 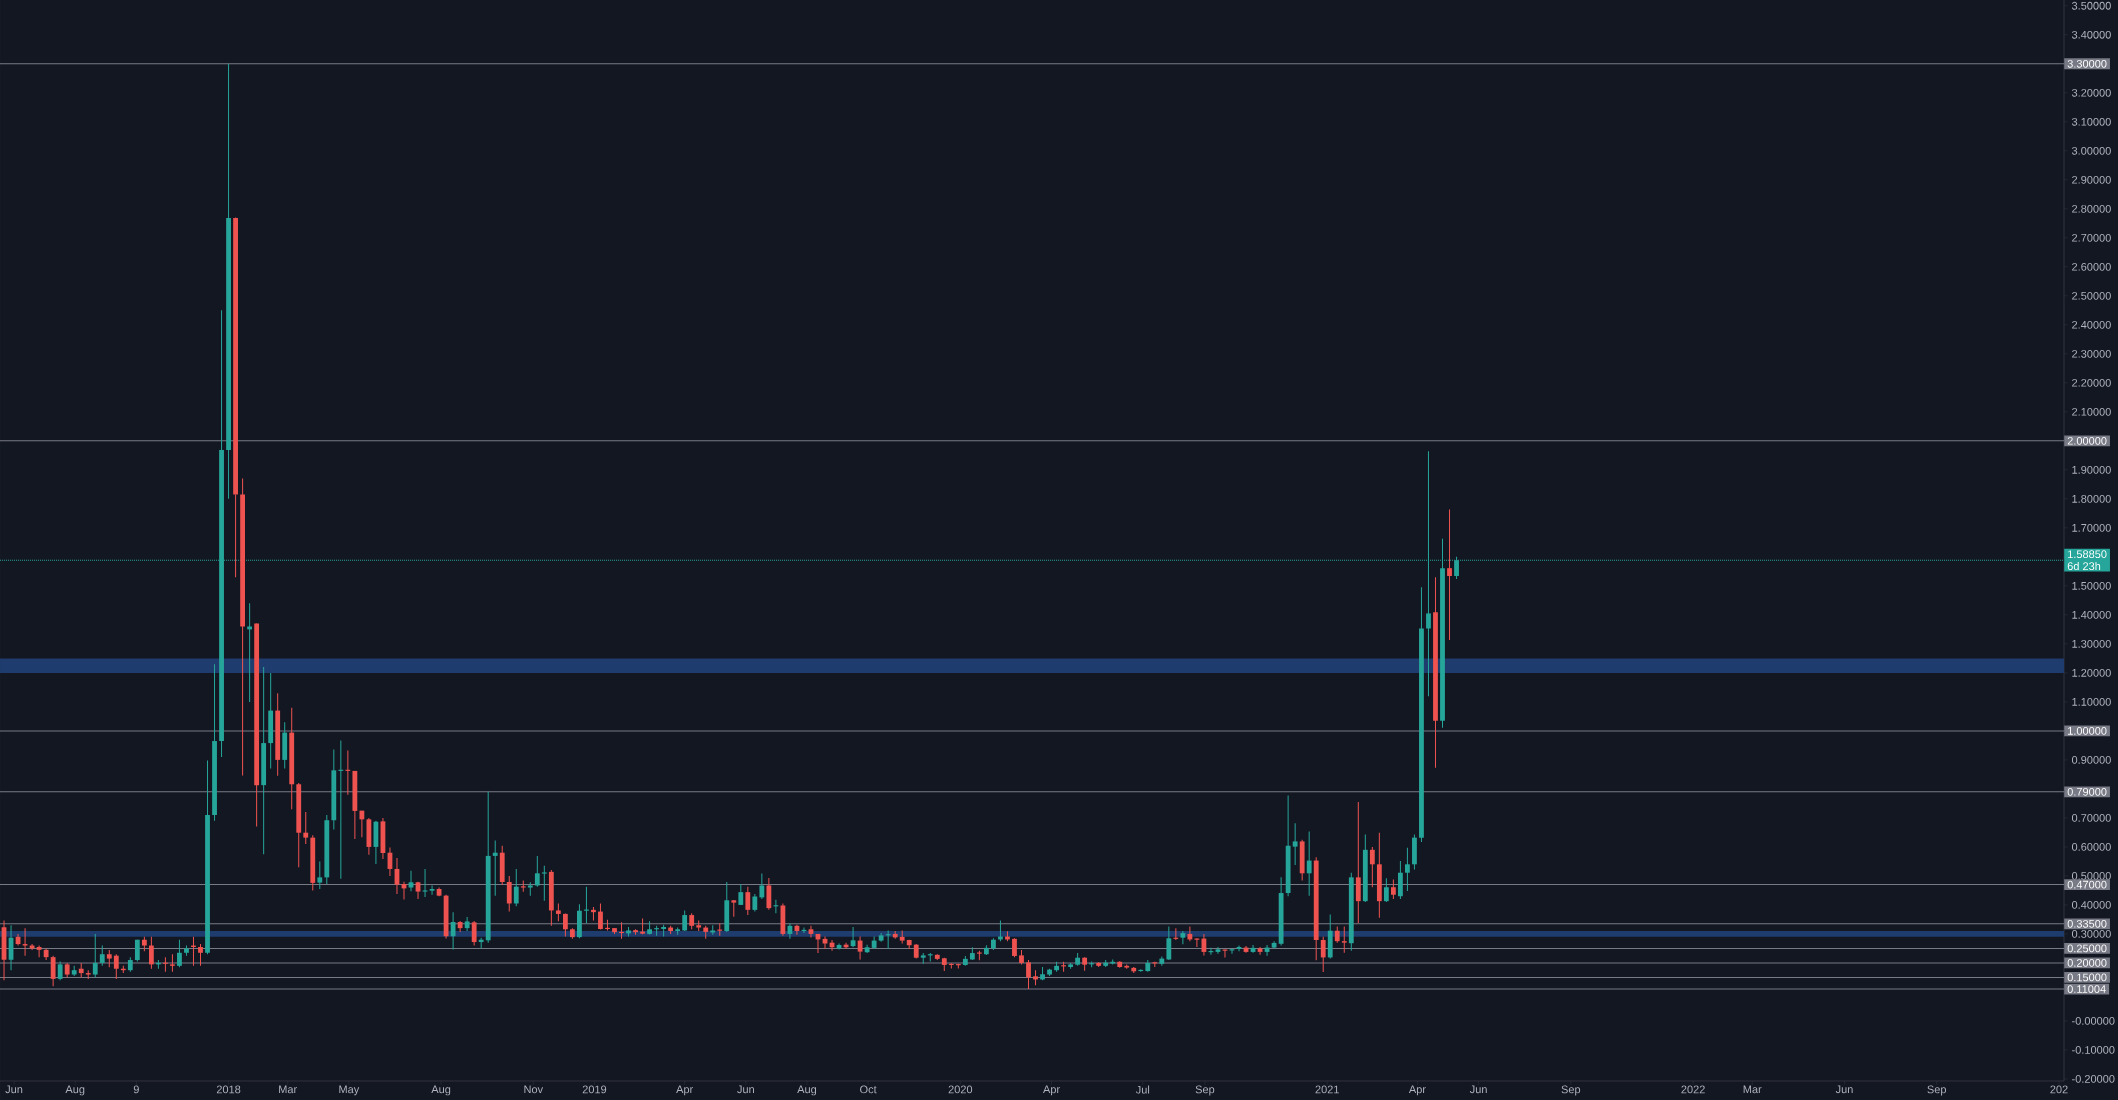 What do you see at coordinates (2087, 63) in the screenshot?
I see `ref-line-label: 3.30000` at bounding box center [2087, 63].